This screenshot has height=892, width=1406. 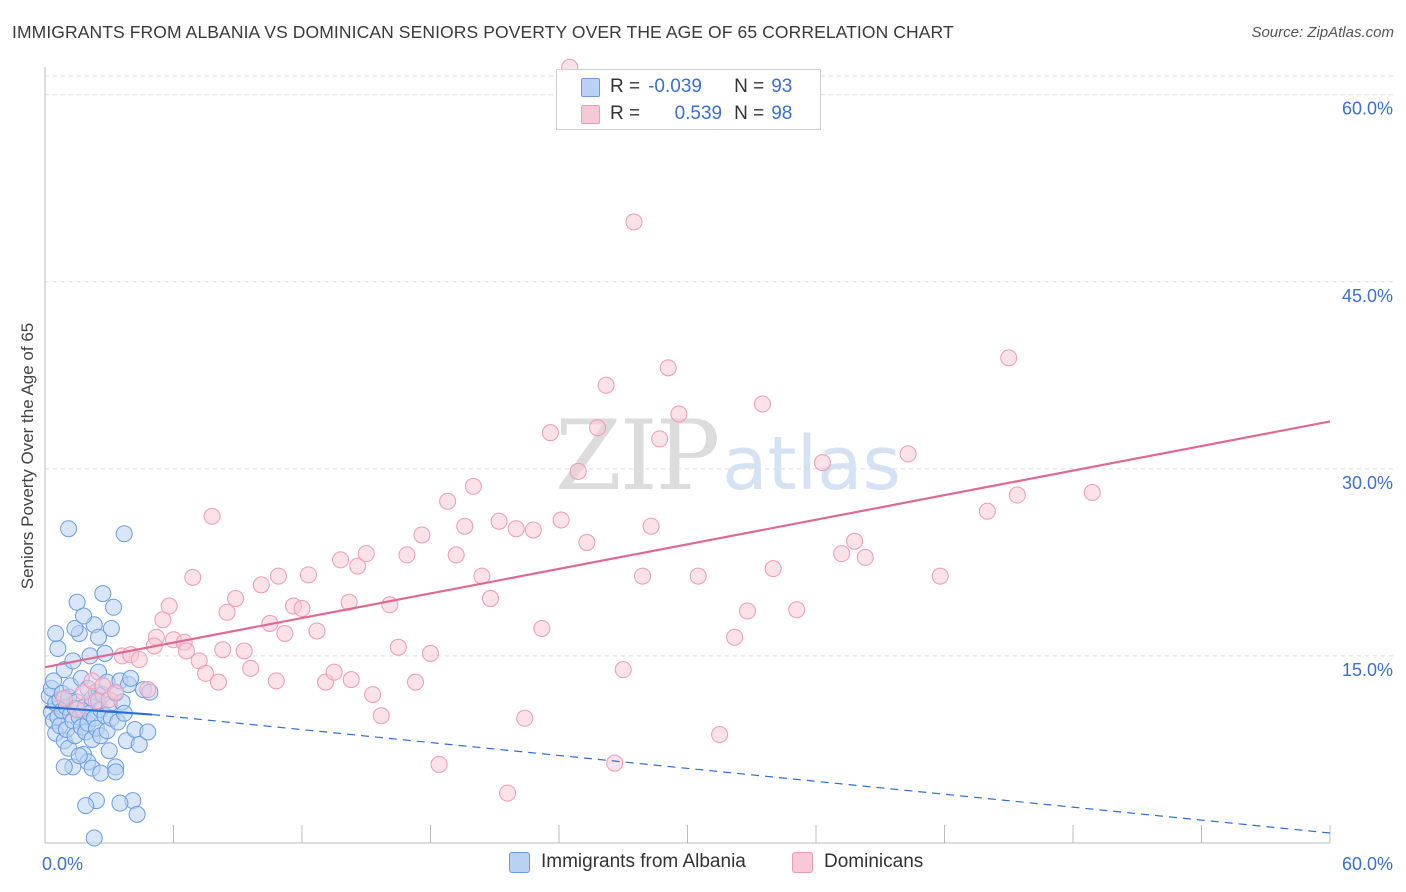 I want to click on legend-n-value-dominicans: 98, so click(x=782, y=113).